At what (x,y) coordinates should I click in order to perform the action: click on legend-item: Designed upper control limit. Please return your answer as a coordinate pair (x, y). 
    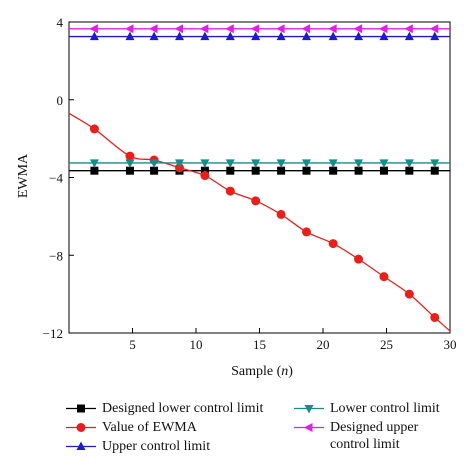
    Looking at the image, I should click on (356, 436).